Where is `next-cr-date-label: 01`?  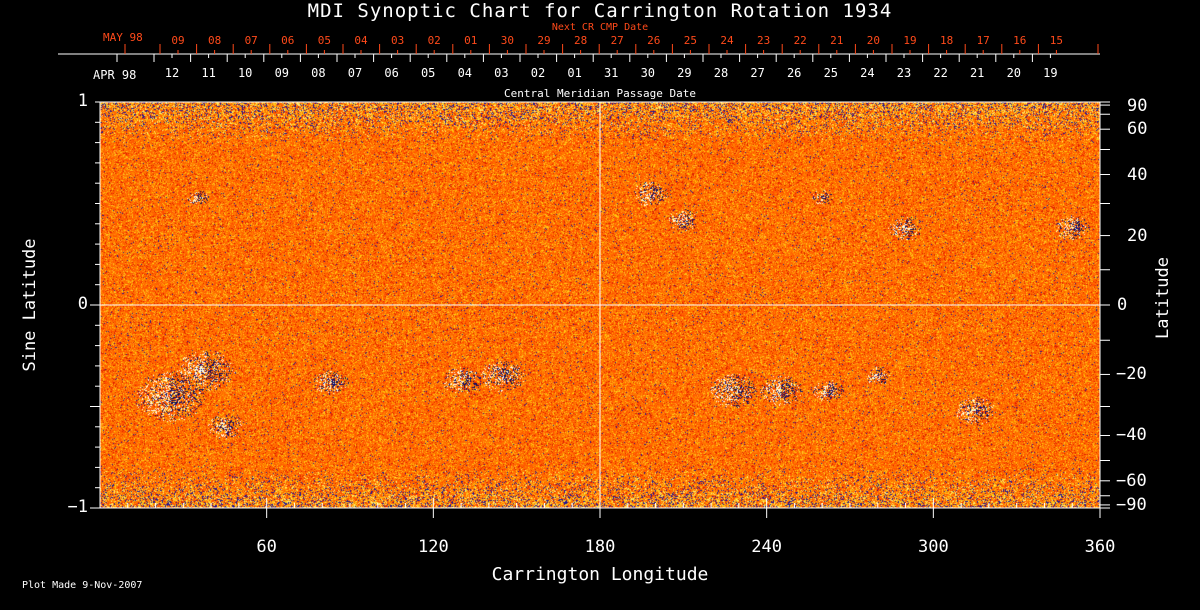 next-cr-date-label: 01 is located at coordinates (471, 40).